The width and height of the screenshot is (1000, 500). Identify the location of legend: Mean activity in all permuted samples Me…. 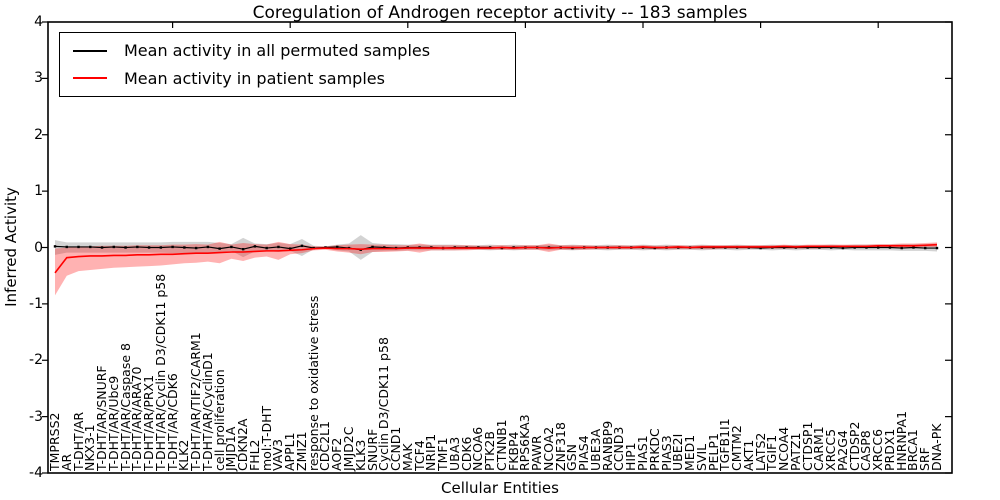
(287, 64).